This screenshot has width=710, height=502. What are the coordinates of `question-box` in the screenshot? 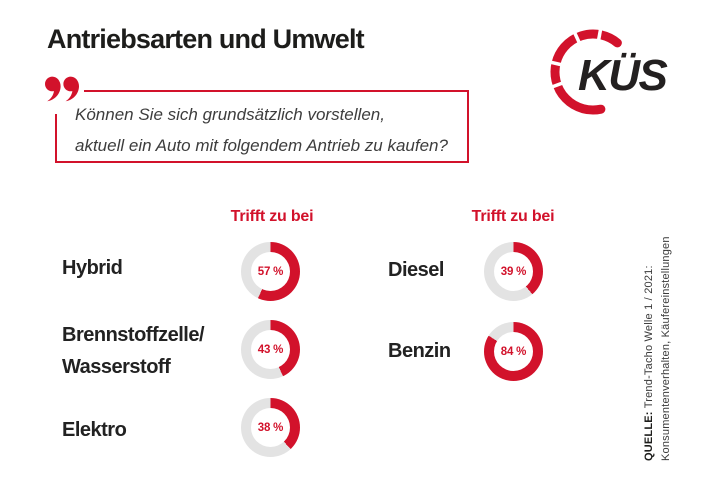 It's located at (262, 126).